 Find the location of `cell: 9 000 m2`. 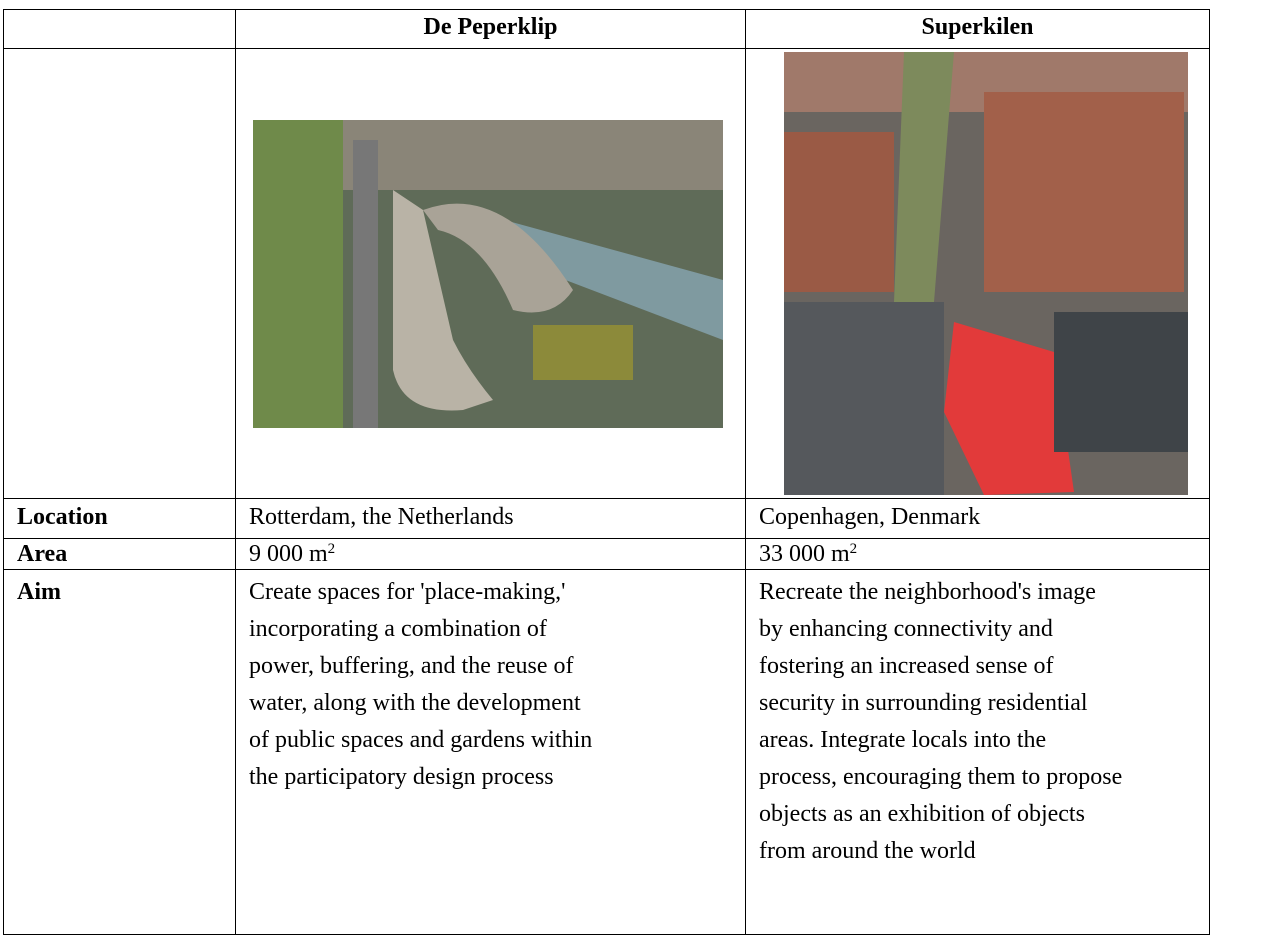

cell: 9 000 m2 is located at coordinates (490, 554).